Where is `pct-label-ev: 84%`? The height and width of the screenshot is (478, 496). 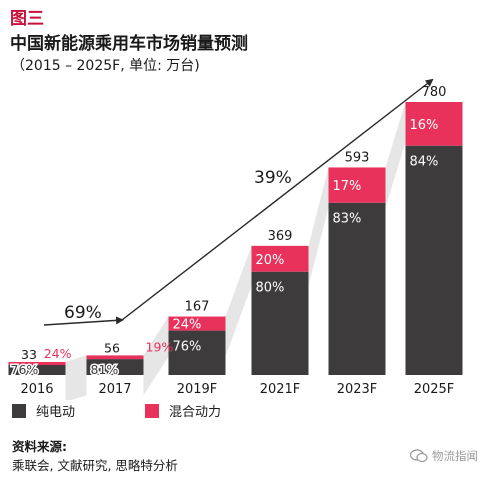
pct-label-ev: 84% is located at coordinates (424, 162).